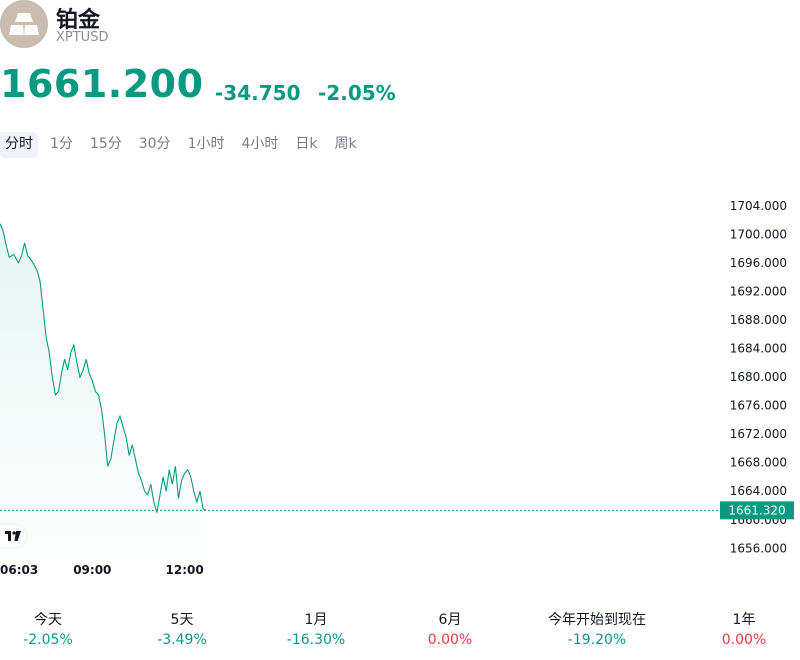  What do you see at coordinates (450, 630) in the screenshot?
I see `perf-6m: 6月 0.00%` at bounding box center [450, 630].